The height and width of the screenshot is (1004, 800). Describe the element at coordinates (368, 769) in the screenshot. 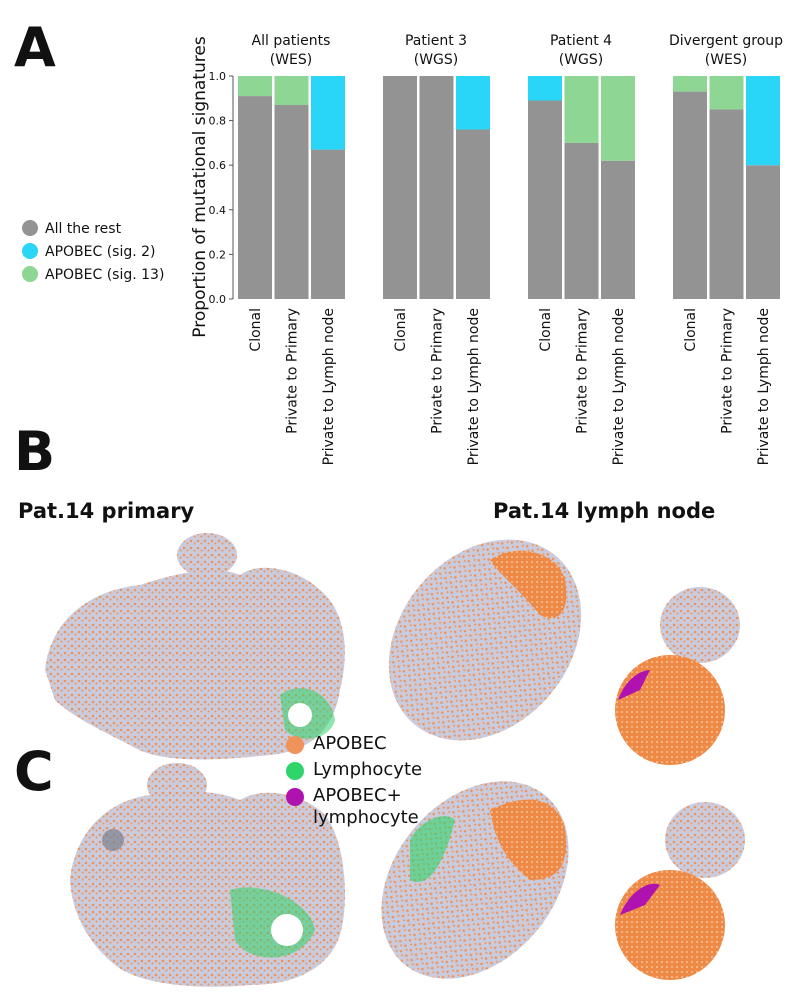

I see `legend-label: Lymphocyte` at that location.